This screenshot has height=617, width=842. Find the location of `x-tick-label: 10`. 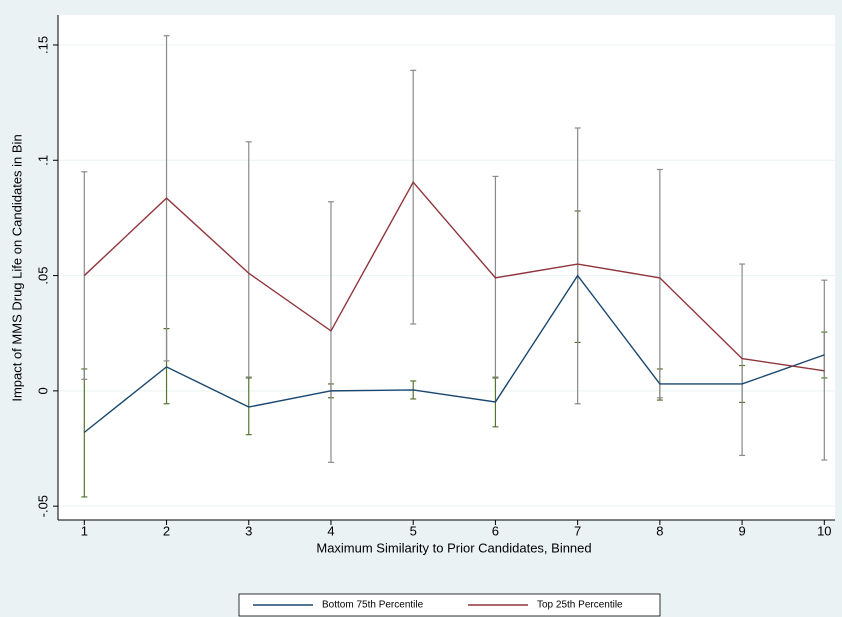

x-tick-label: 10 is located at coordinates (824, 530).